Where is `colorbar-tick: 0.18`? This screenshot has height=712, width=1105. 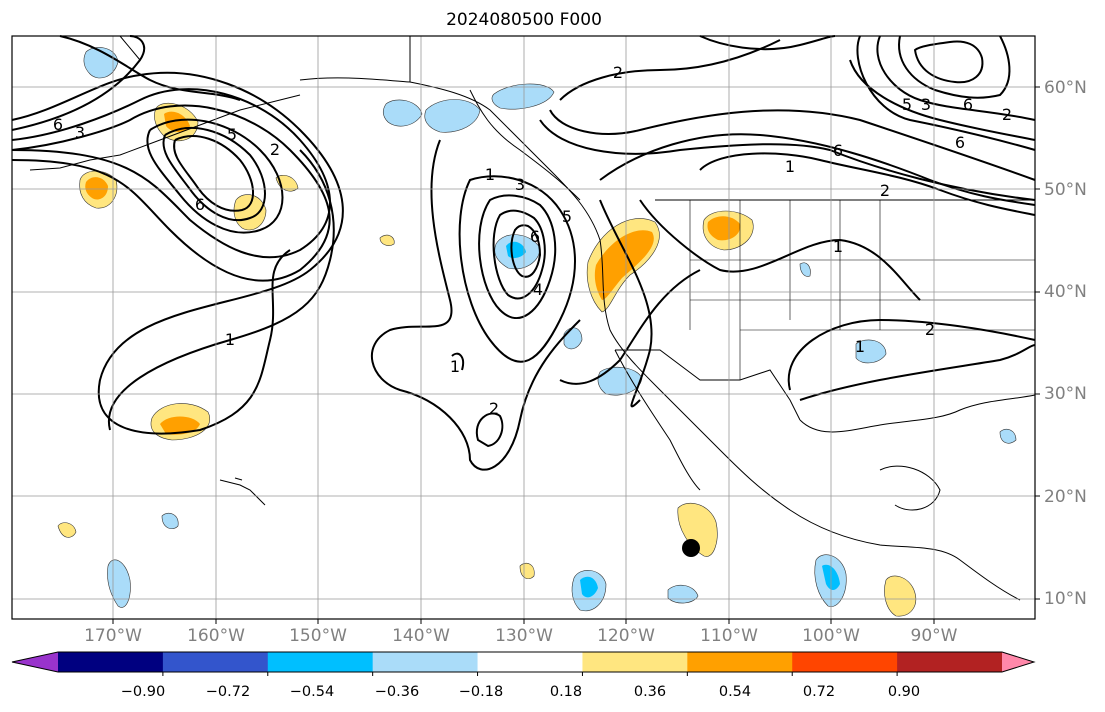 colorbar-tick: 0.18 is located at coordinates (566, 692).